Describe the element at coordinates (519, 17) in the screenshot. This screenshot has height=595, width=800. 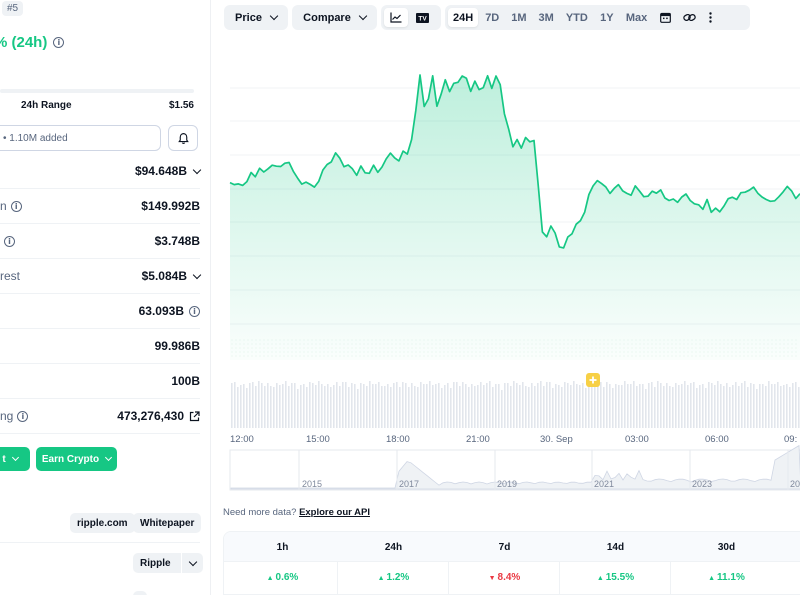
I see `range-button-1m: 1M` at that location.